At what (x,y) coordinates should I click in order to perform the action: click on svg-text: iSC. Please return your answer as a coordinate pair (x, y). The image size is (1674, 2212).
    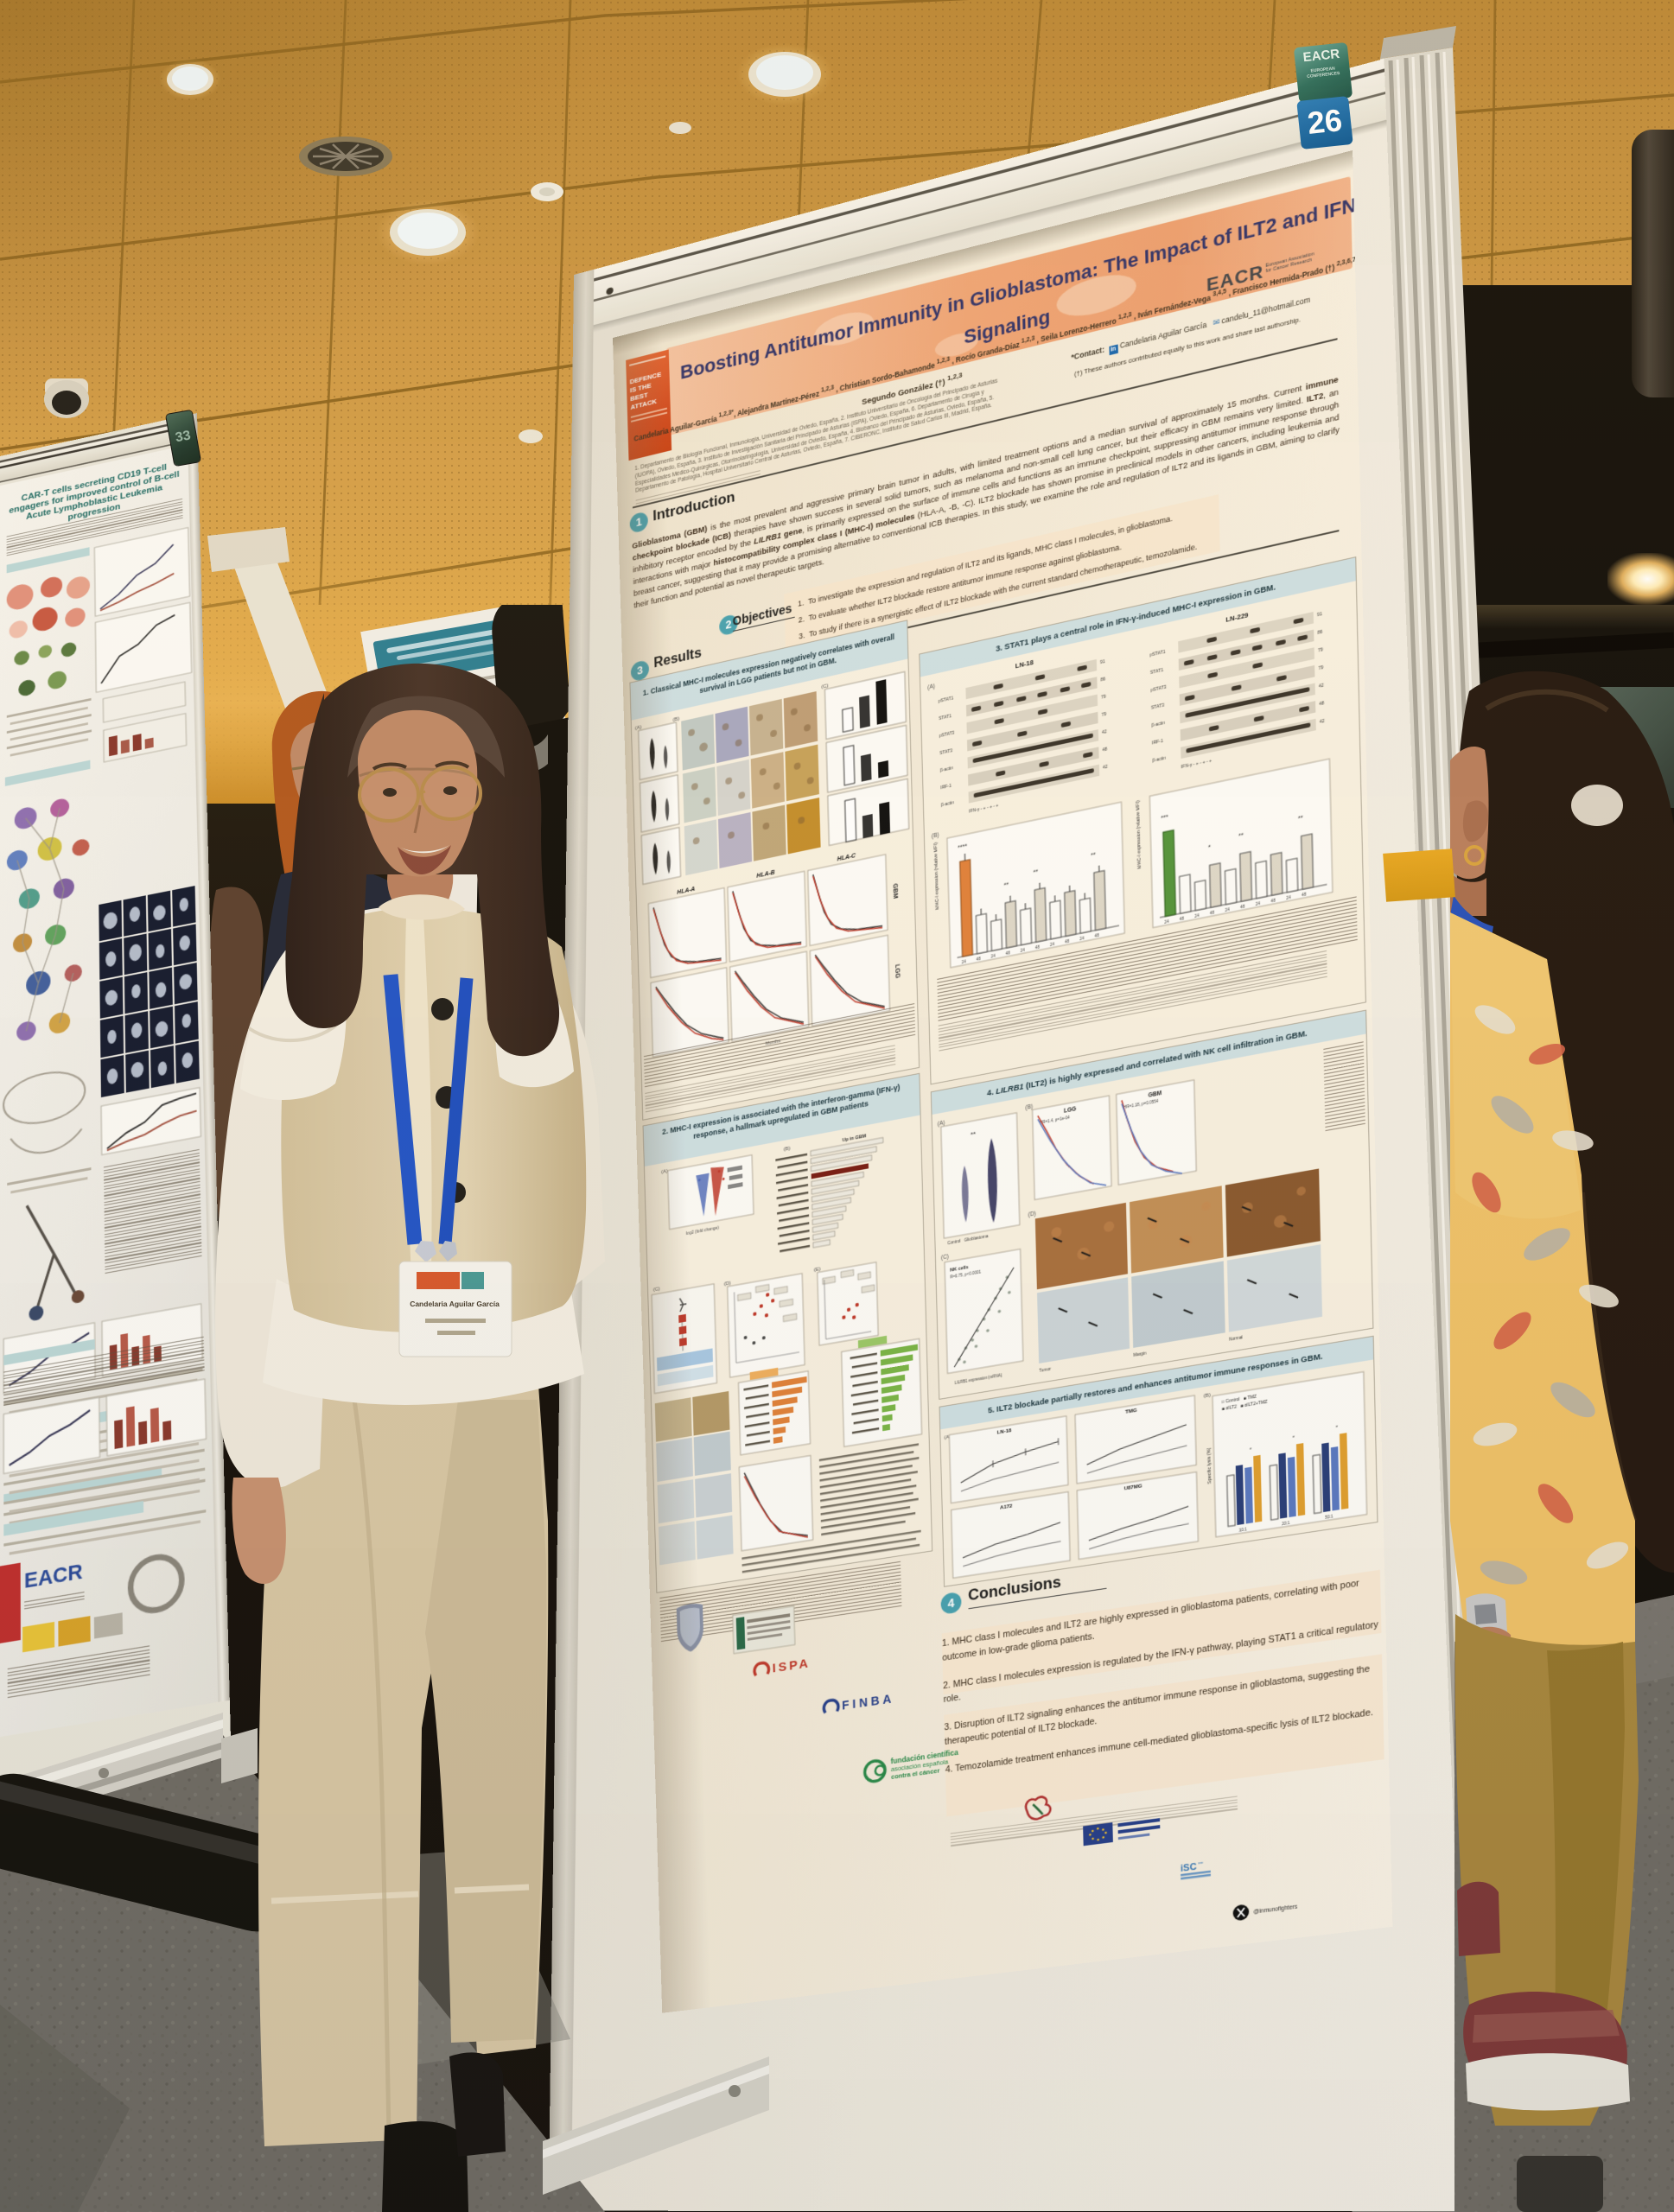
    Looking at the image, I should click on (1189, 1867).